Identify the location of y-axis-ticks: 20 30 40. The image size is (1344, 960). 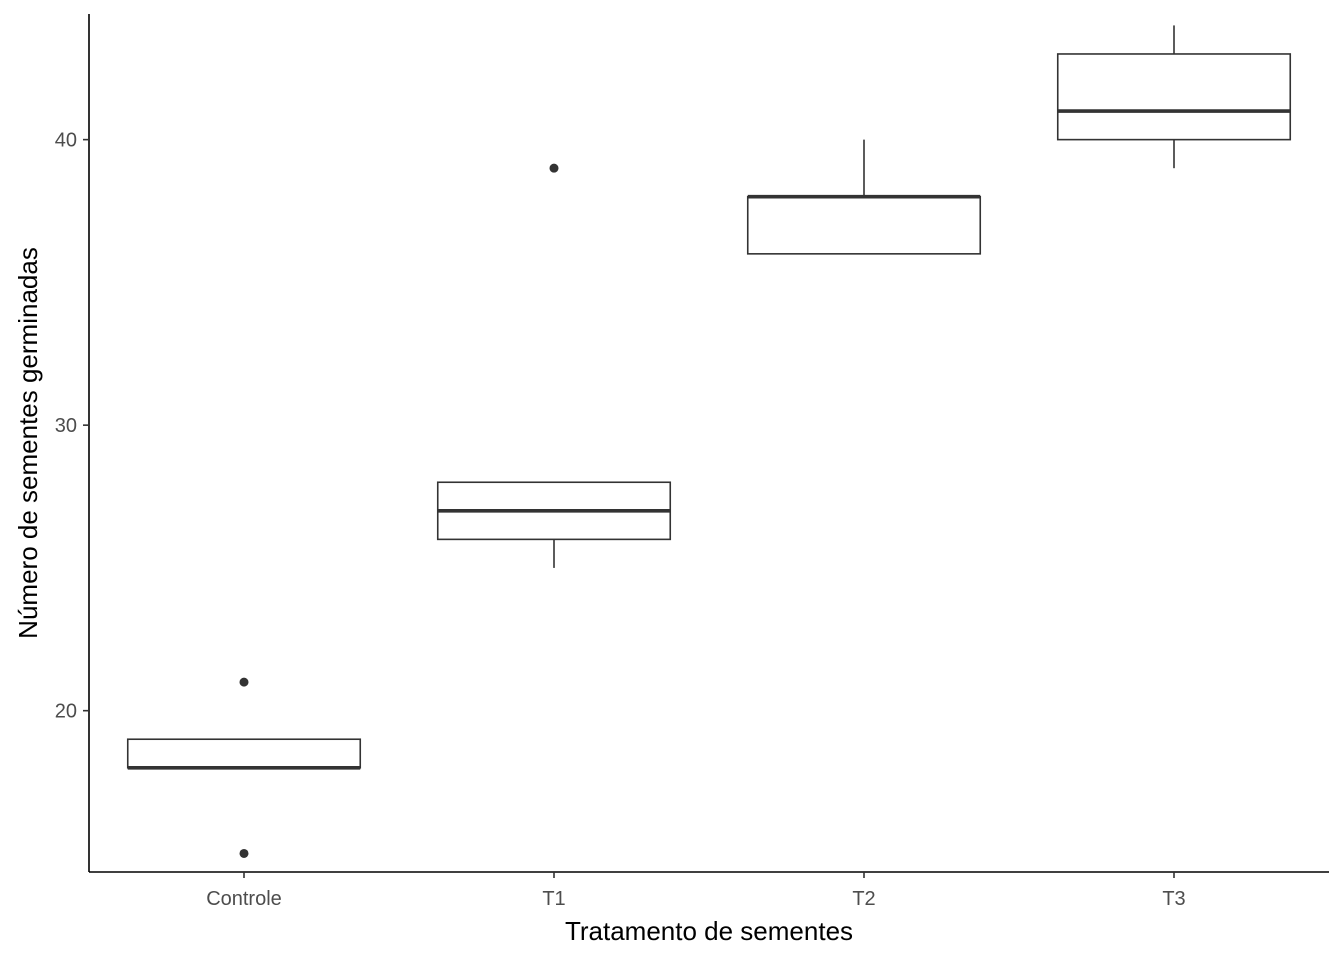
(72, 426).